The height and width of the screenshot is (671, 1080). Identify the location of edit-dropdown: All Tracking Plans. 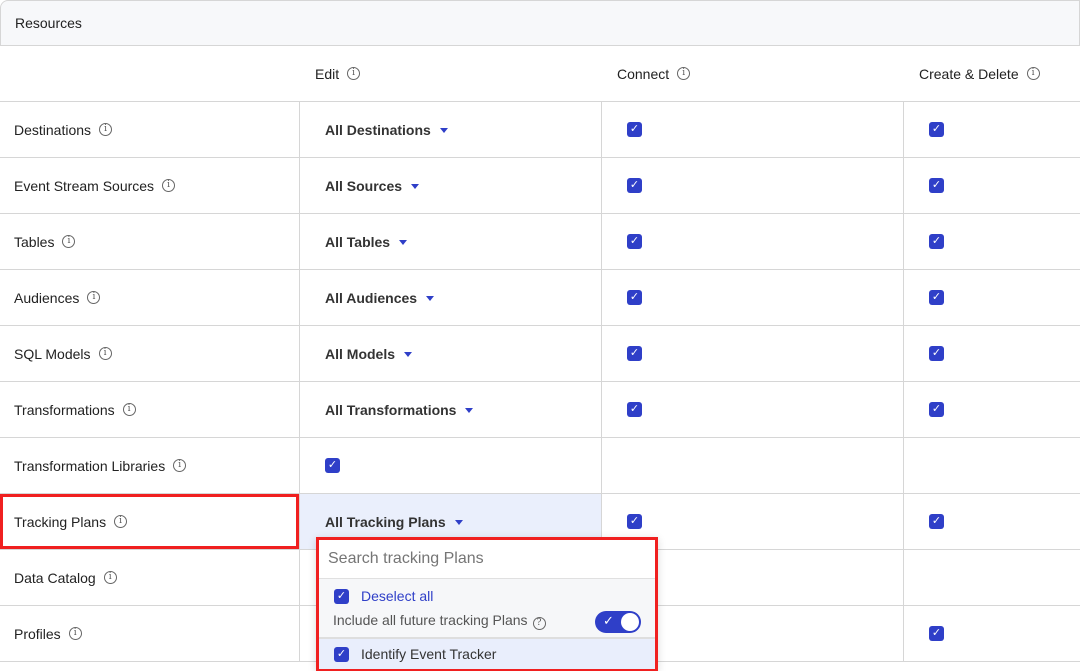
(394, 522).